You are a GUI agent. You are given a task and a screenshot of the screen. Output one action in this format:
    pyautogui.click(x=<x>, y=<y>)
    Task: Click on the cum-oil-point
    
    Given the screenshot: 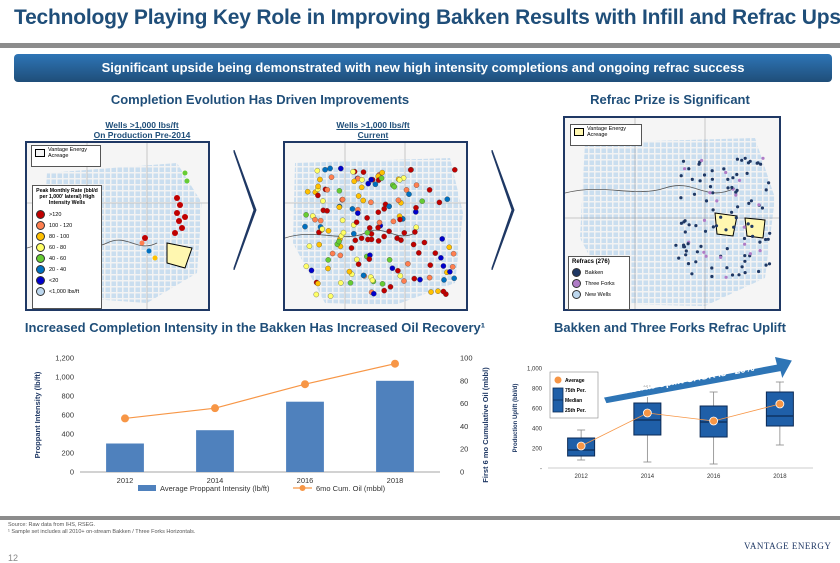 What is the action you would take?
    pyautogui.click(x=305, y=384)
    